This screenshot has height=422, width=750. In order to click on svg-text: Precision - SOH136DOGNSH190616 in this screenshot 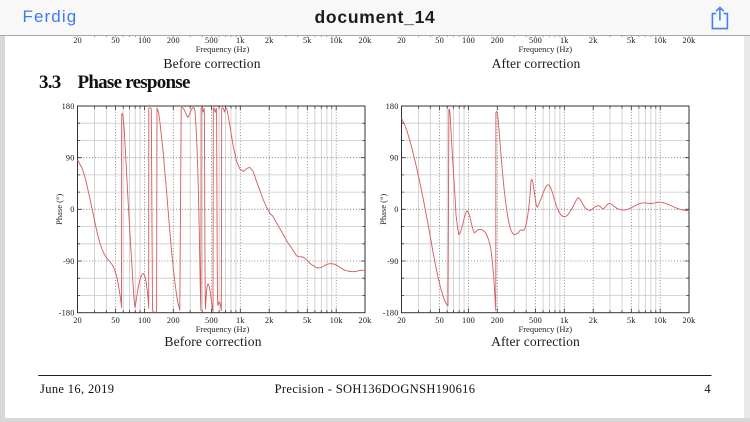, I will do `click(375, 389)`.